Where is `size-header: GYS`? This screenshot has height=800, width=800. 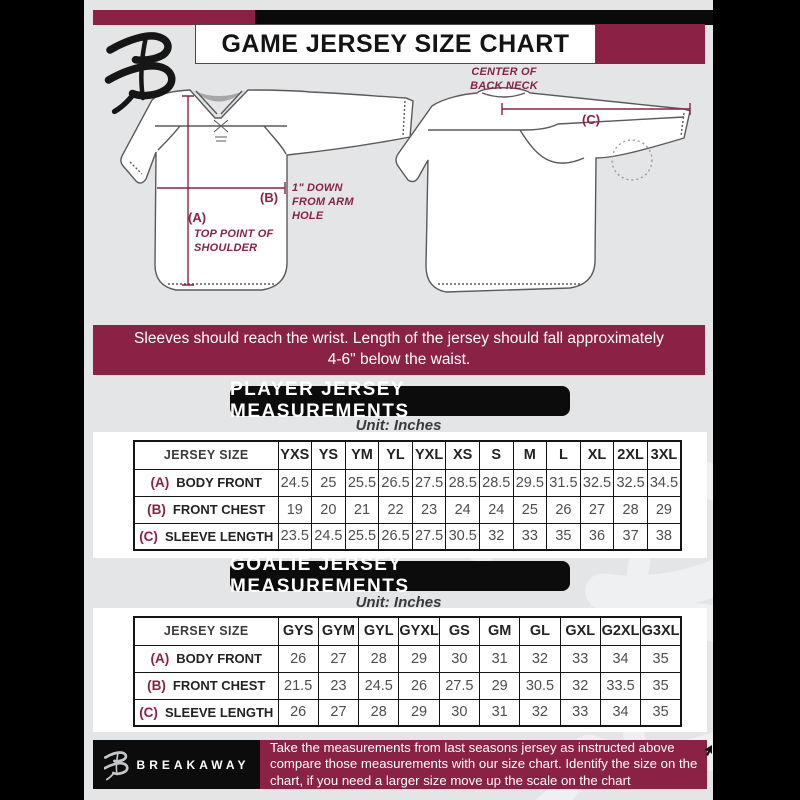 size-header: GYS is located at coordinates (298, 631).